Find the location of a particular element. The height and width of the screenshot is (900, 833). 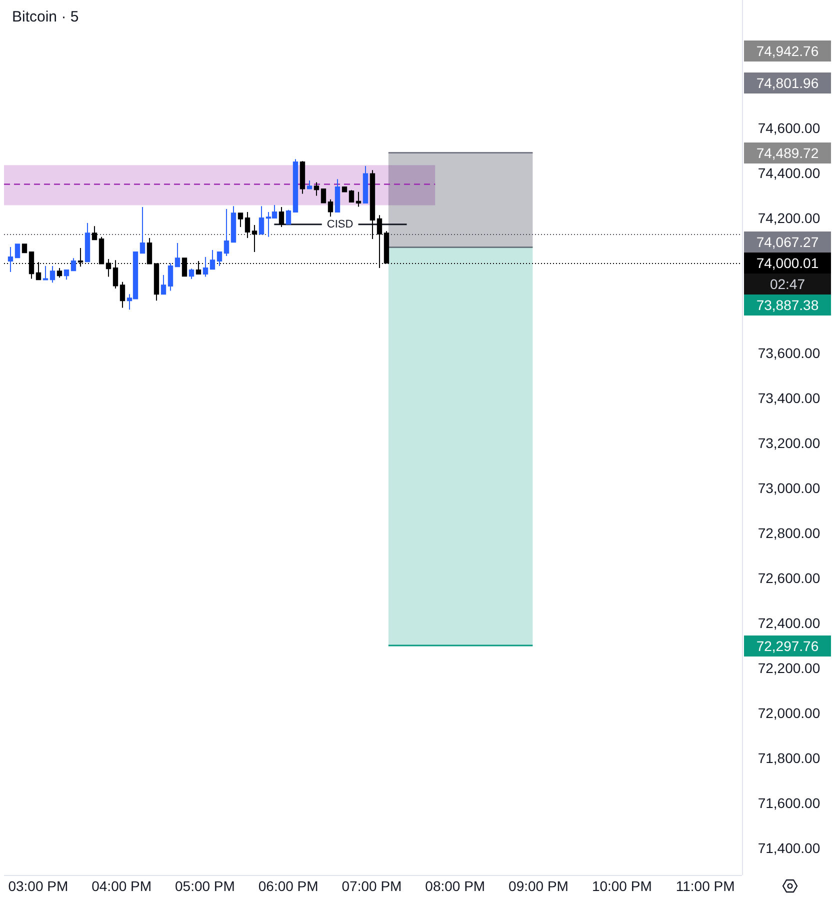

text: 74,067.27 is located at coordinates (787, 242).